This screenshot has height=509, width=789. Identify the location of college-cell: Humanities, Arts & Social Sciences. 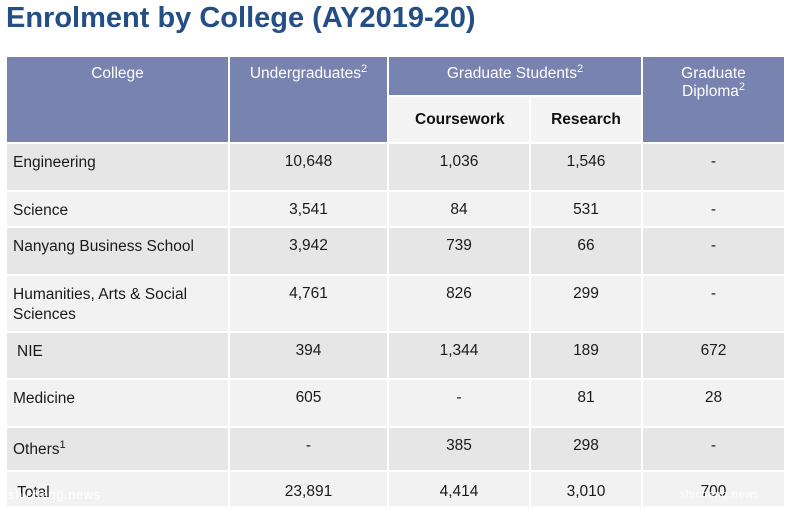
(117, 303).